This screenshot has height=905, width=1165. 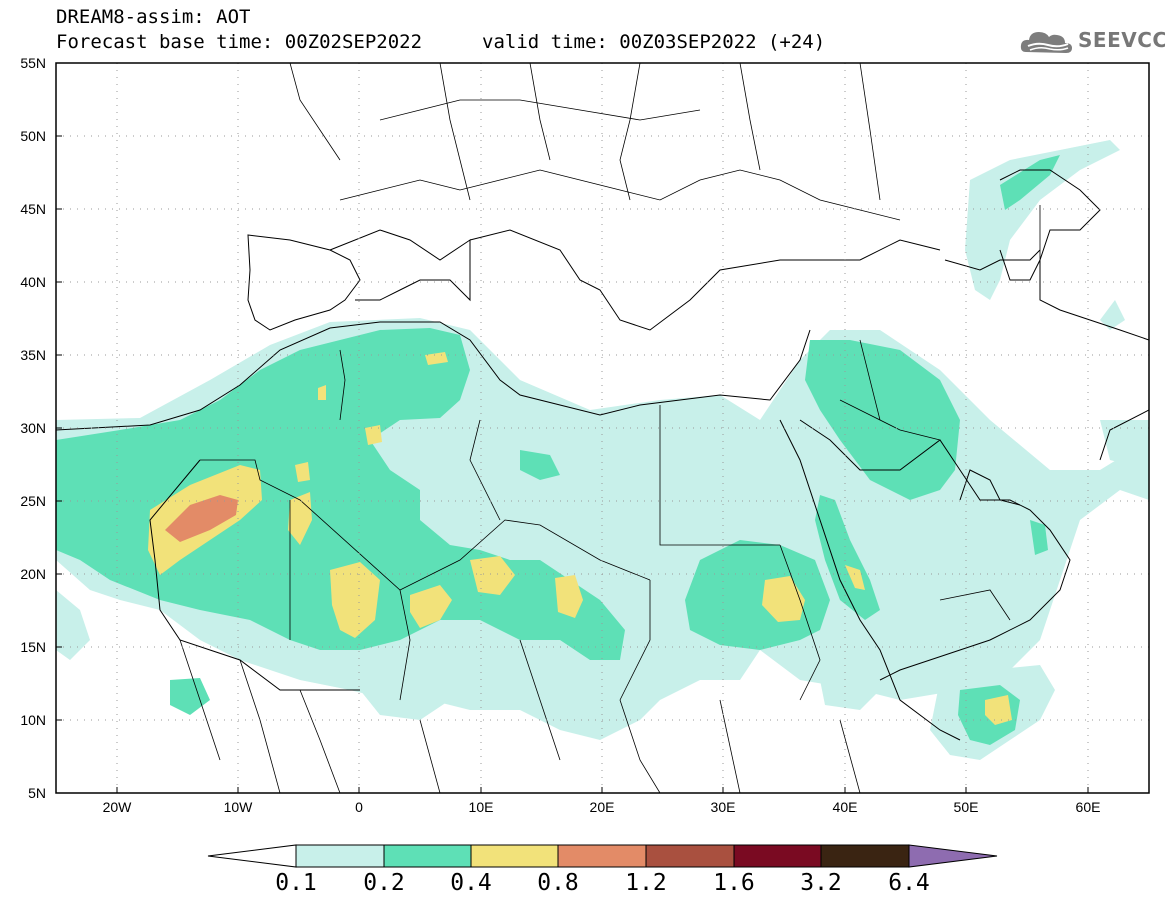 What do you see at coordinates (296, 883) in the screenshot?
I see `colorbar-label-0.1: 0.1` at bounding box center [296, 883].